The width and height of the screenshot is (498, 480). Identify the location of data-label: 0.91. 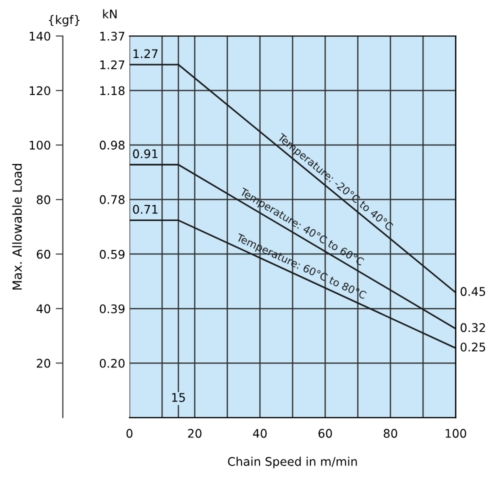
(145, 153).